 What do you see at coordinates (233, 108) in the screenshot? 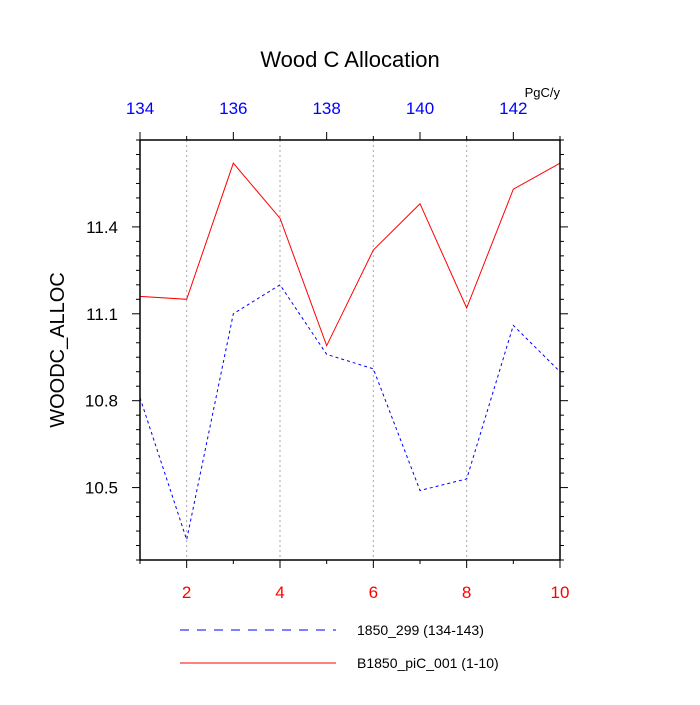
I see `x-top-tick-label: 136` at bounding box center [233, 108].